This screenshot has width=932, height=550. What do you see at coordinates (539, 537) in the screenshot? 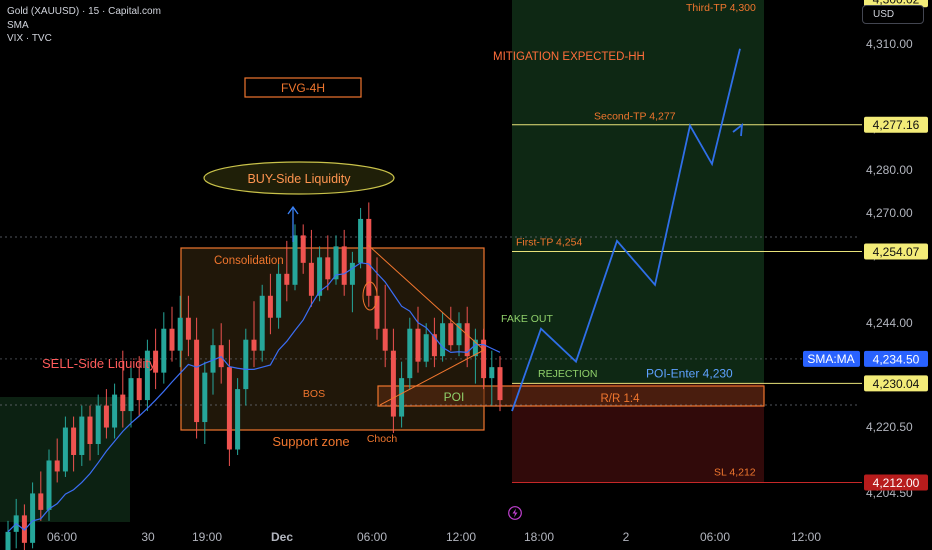
I see `x-tick-label: 18:00` at bounding box center [539, 537].